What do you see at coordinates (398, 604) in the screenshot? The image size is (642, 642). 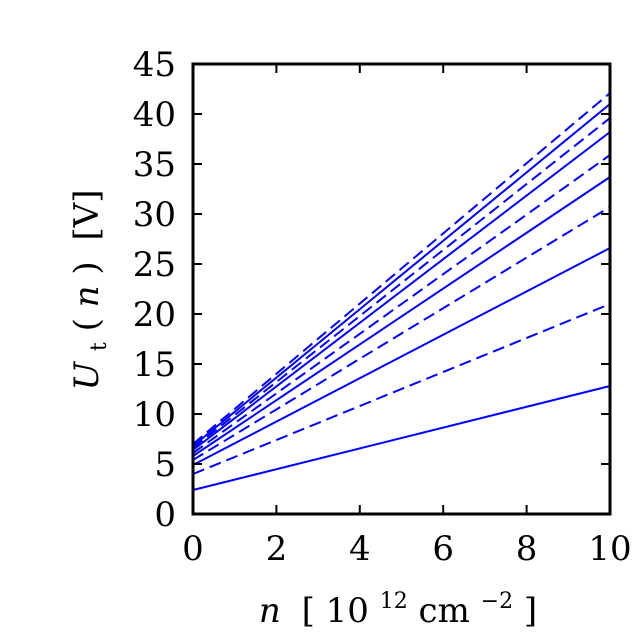 I see `x-axis-label: n [ 10 12 cm −2 ]` at bounding box center [398, 604].